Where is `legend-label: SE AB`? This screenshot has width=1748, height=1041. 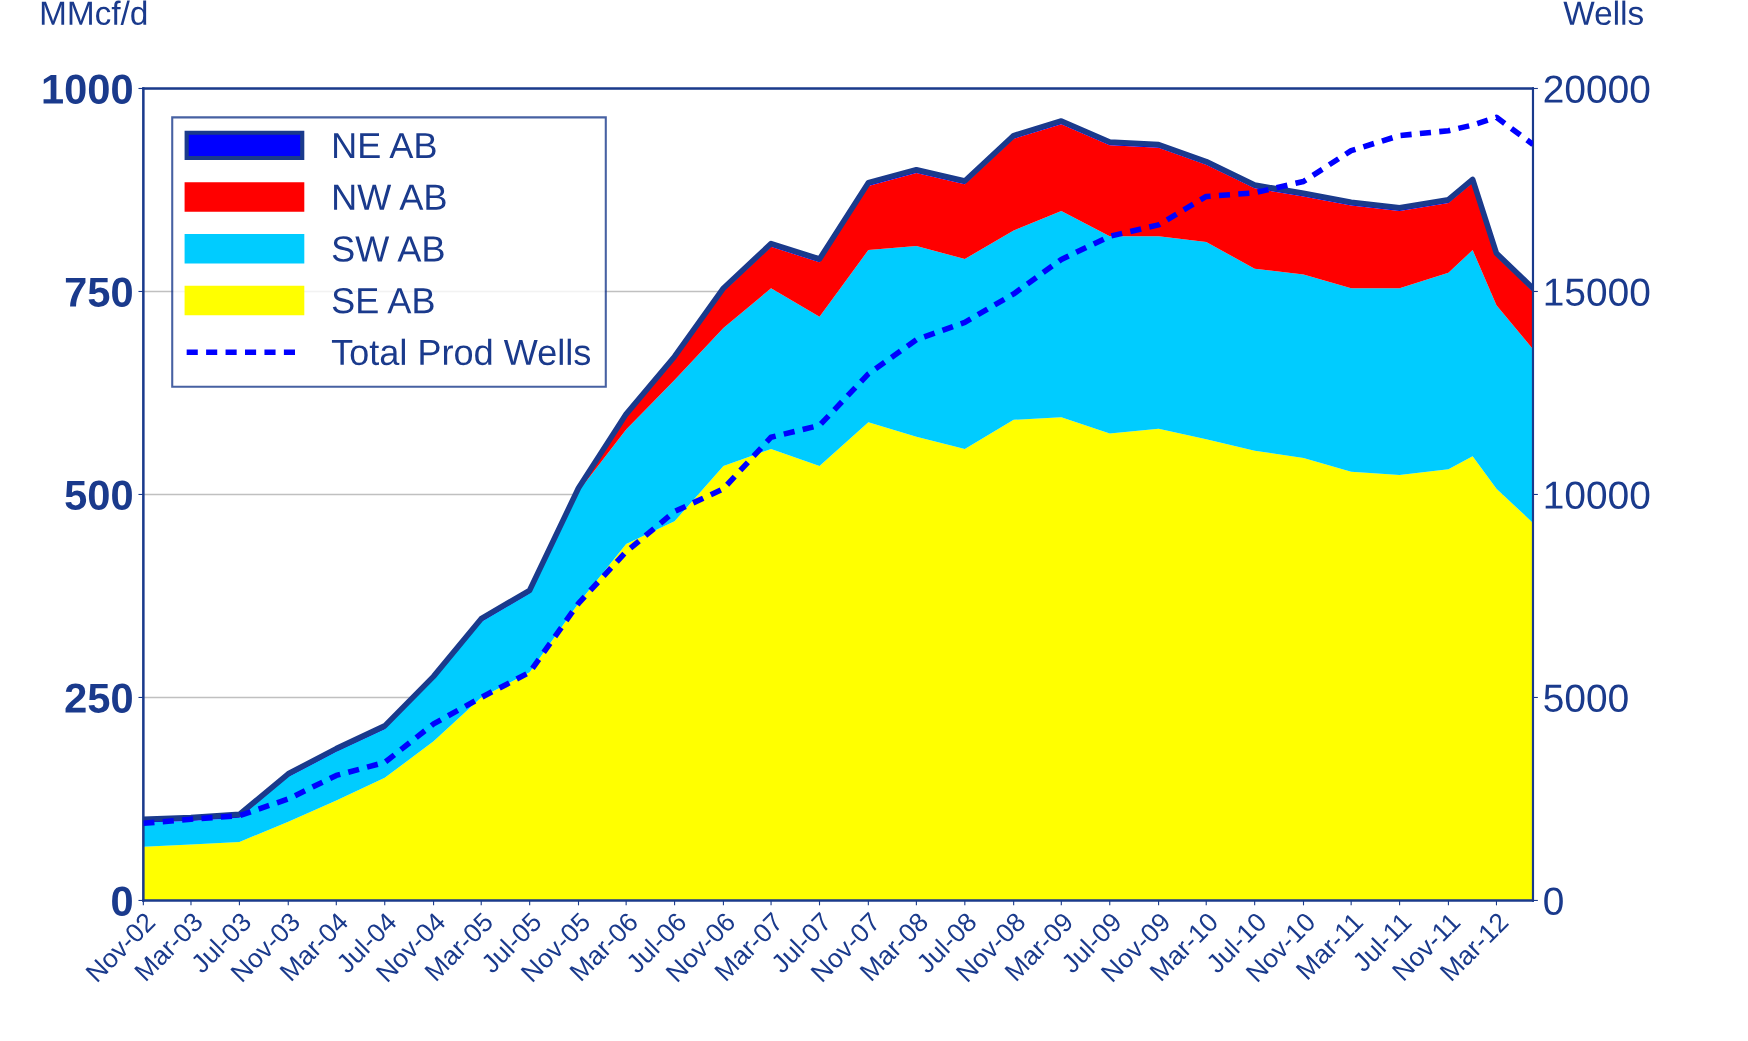
legend-label: SE AB is located at coordinates (383, 300).